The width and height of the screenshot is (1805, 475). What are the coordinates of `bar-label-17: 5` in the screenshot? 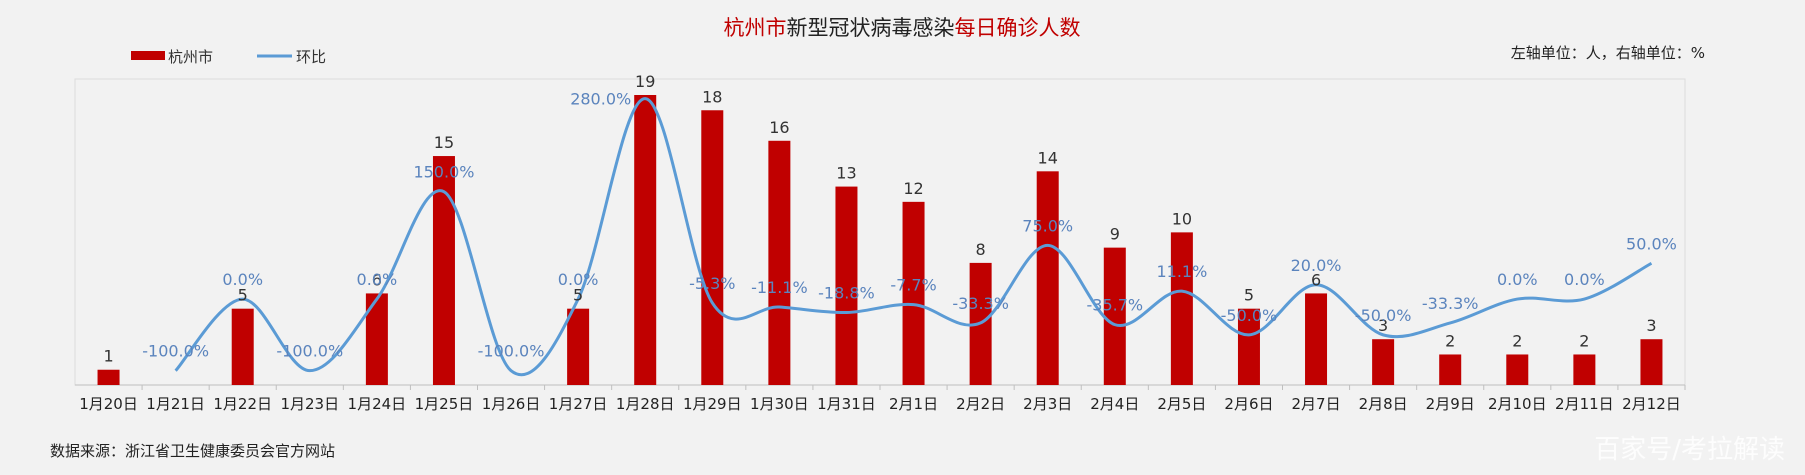 It's located at (1249, 295).